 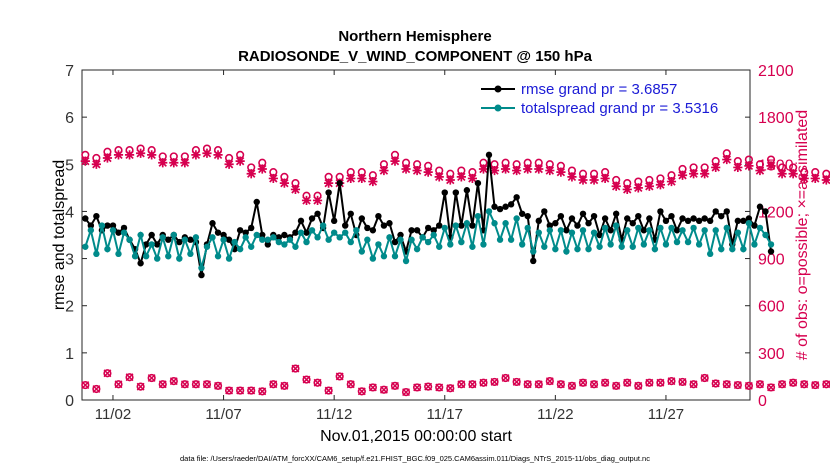 What do you see at coordinates (771, 260) in the screenshot?
I see `right-tick-label: 900` at bounding box center [771, 260].